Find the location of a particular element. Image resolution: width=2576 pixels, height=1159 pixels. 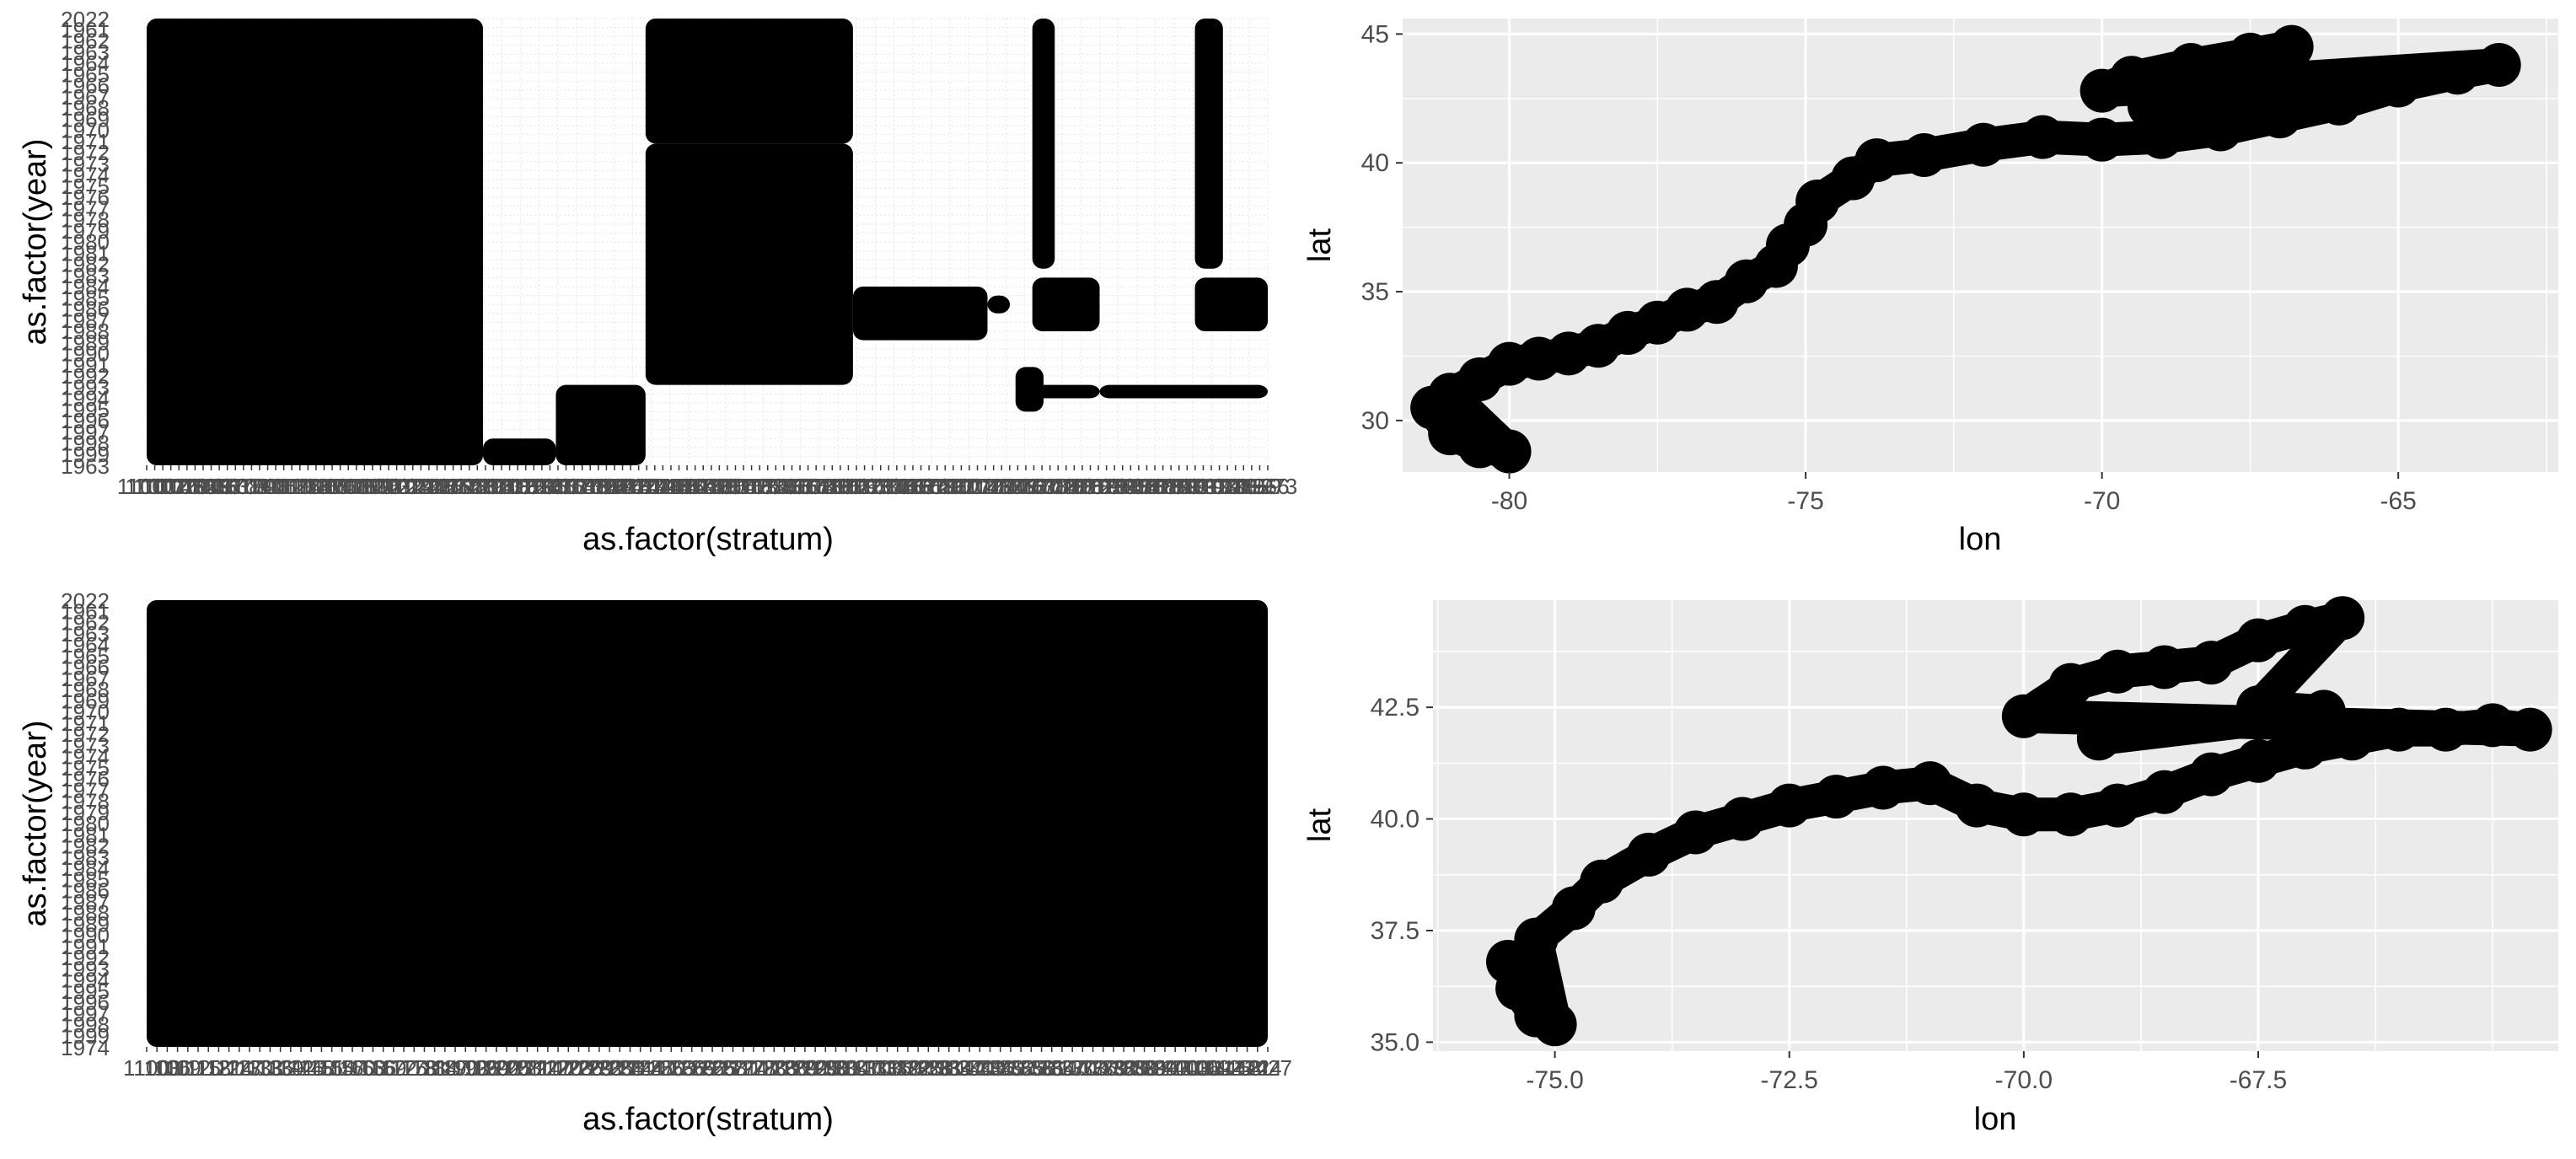

x-tick-label: 11553 is located at coordinates (783, 486).